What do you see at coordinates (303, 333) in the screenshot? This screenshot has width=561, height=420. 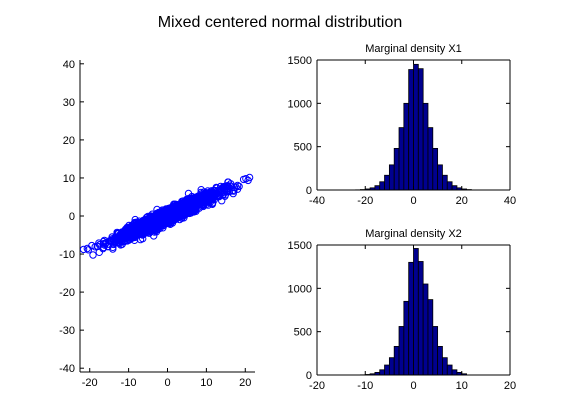 I see `hist2-y-tick-label: 500` at bounding box center [303, 333].